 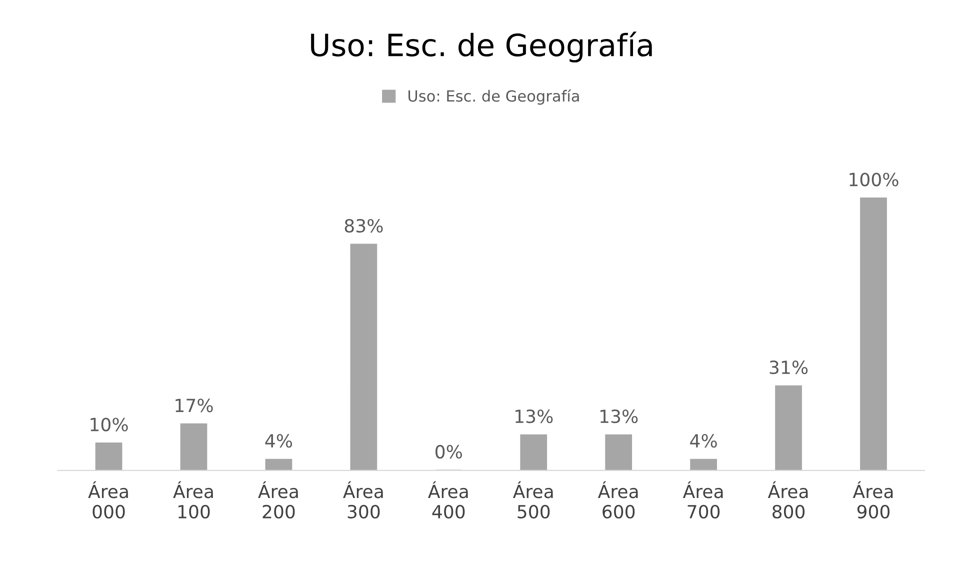 I want to click on x-tick-label: Área 100, so click(x=193, y=499).